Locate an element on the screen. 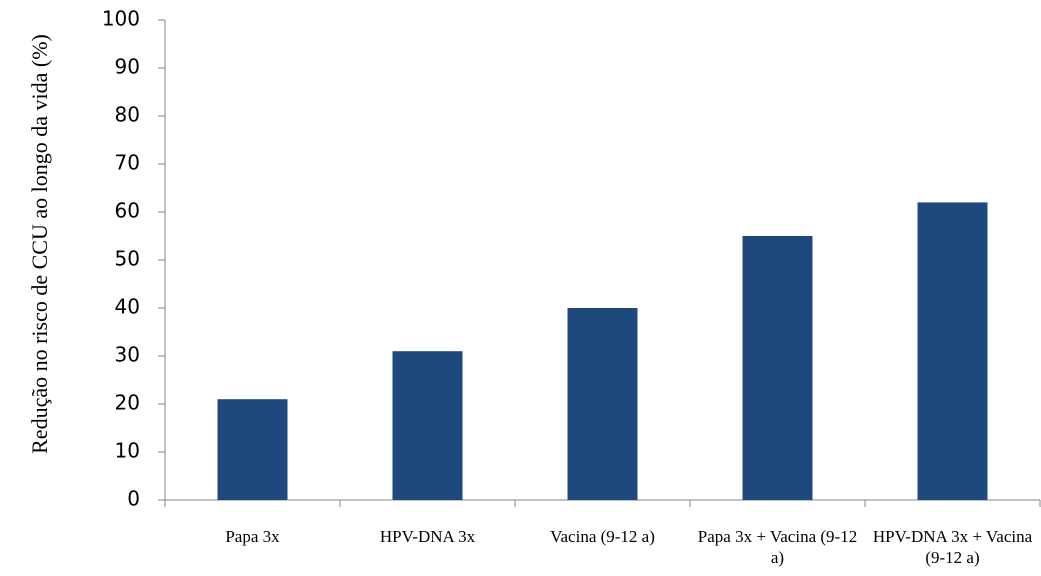 This screenshot has width=1041, height=576. x-tick-label: Papa 3x + Vacina (9-12 a) is located at coordinates (777, 547).